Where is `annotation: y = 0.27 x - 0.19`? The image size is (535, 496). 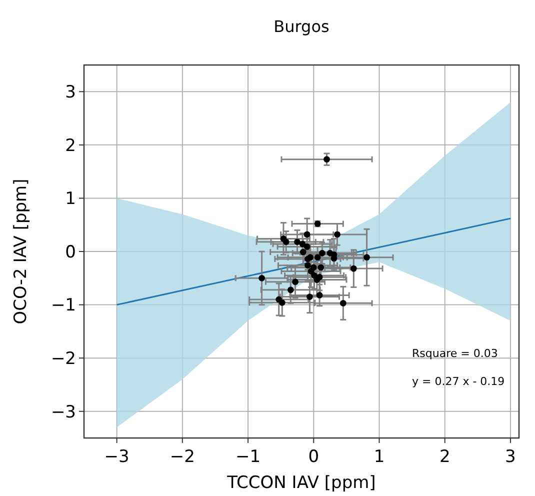 annotation: y = 0.27 x - 0.19 is located at coordinates (458, 381).